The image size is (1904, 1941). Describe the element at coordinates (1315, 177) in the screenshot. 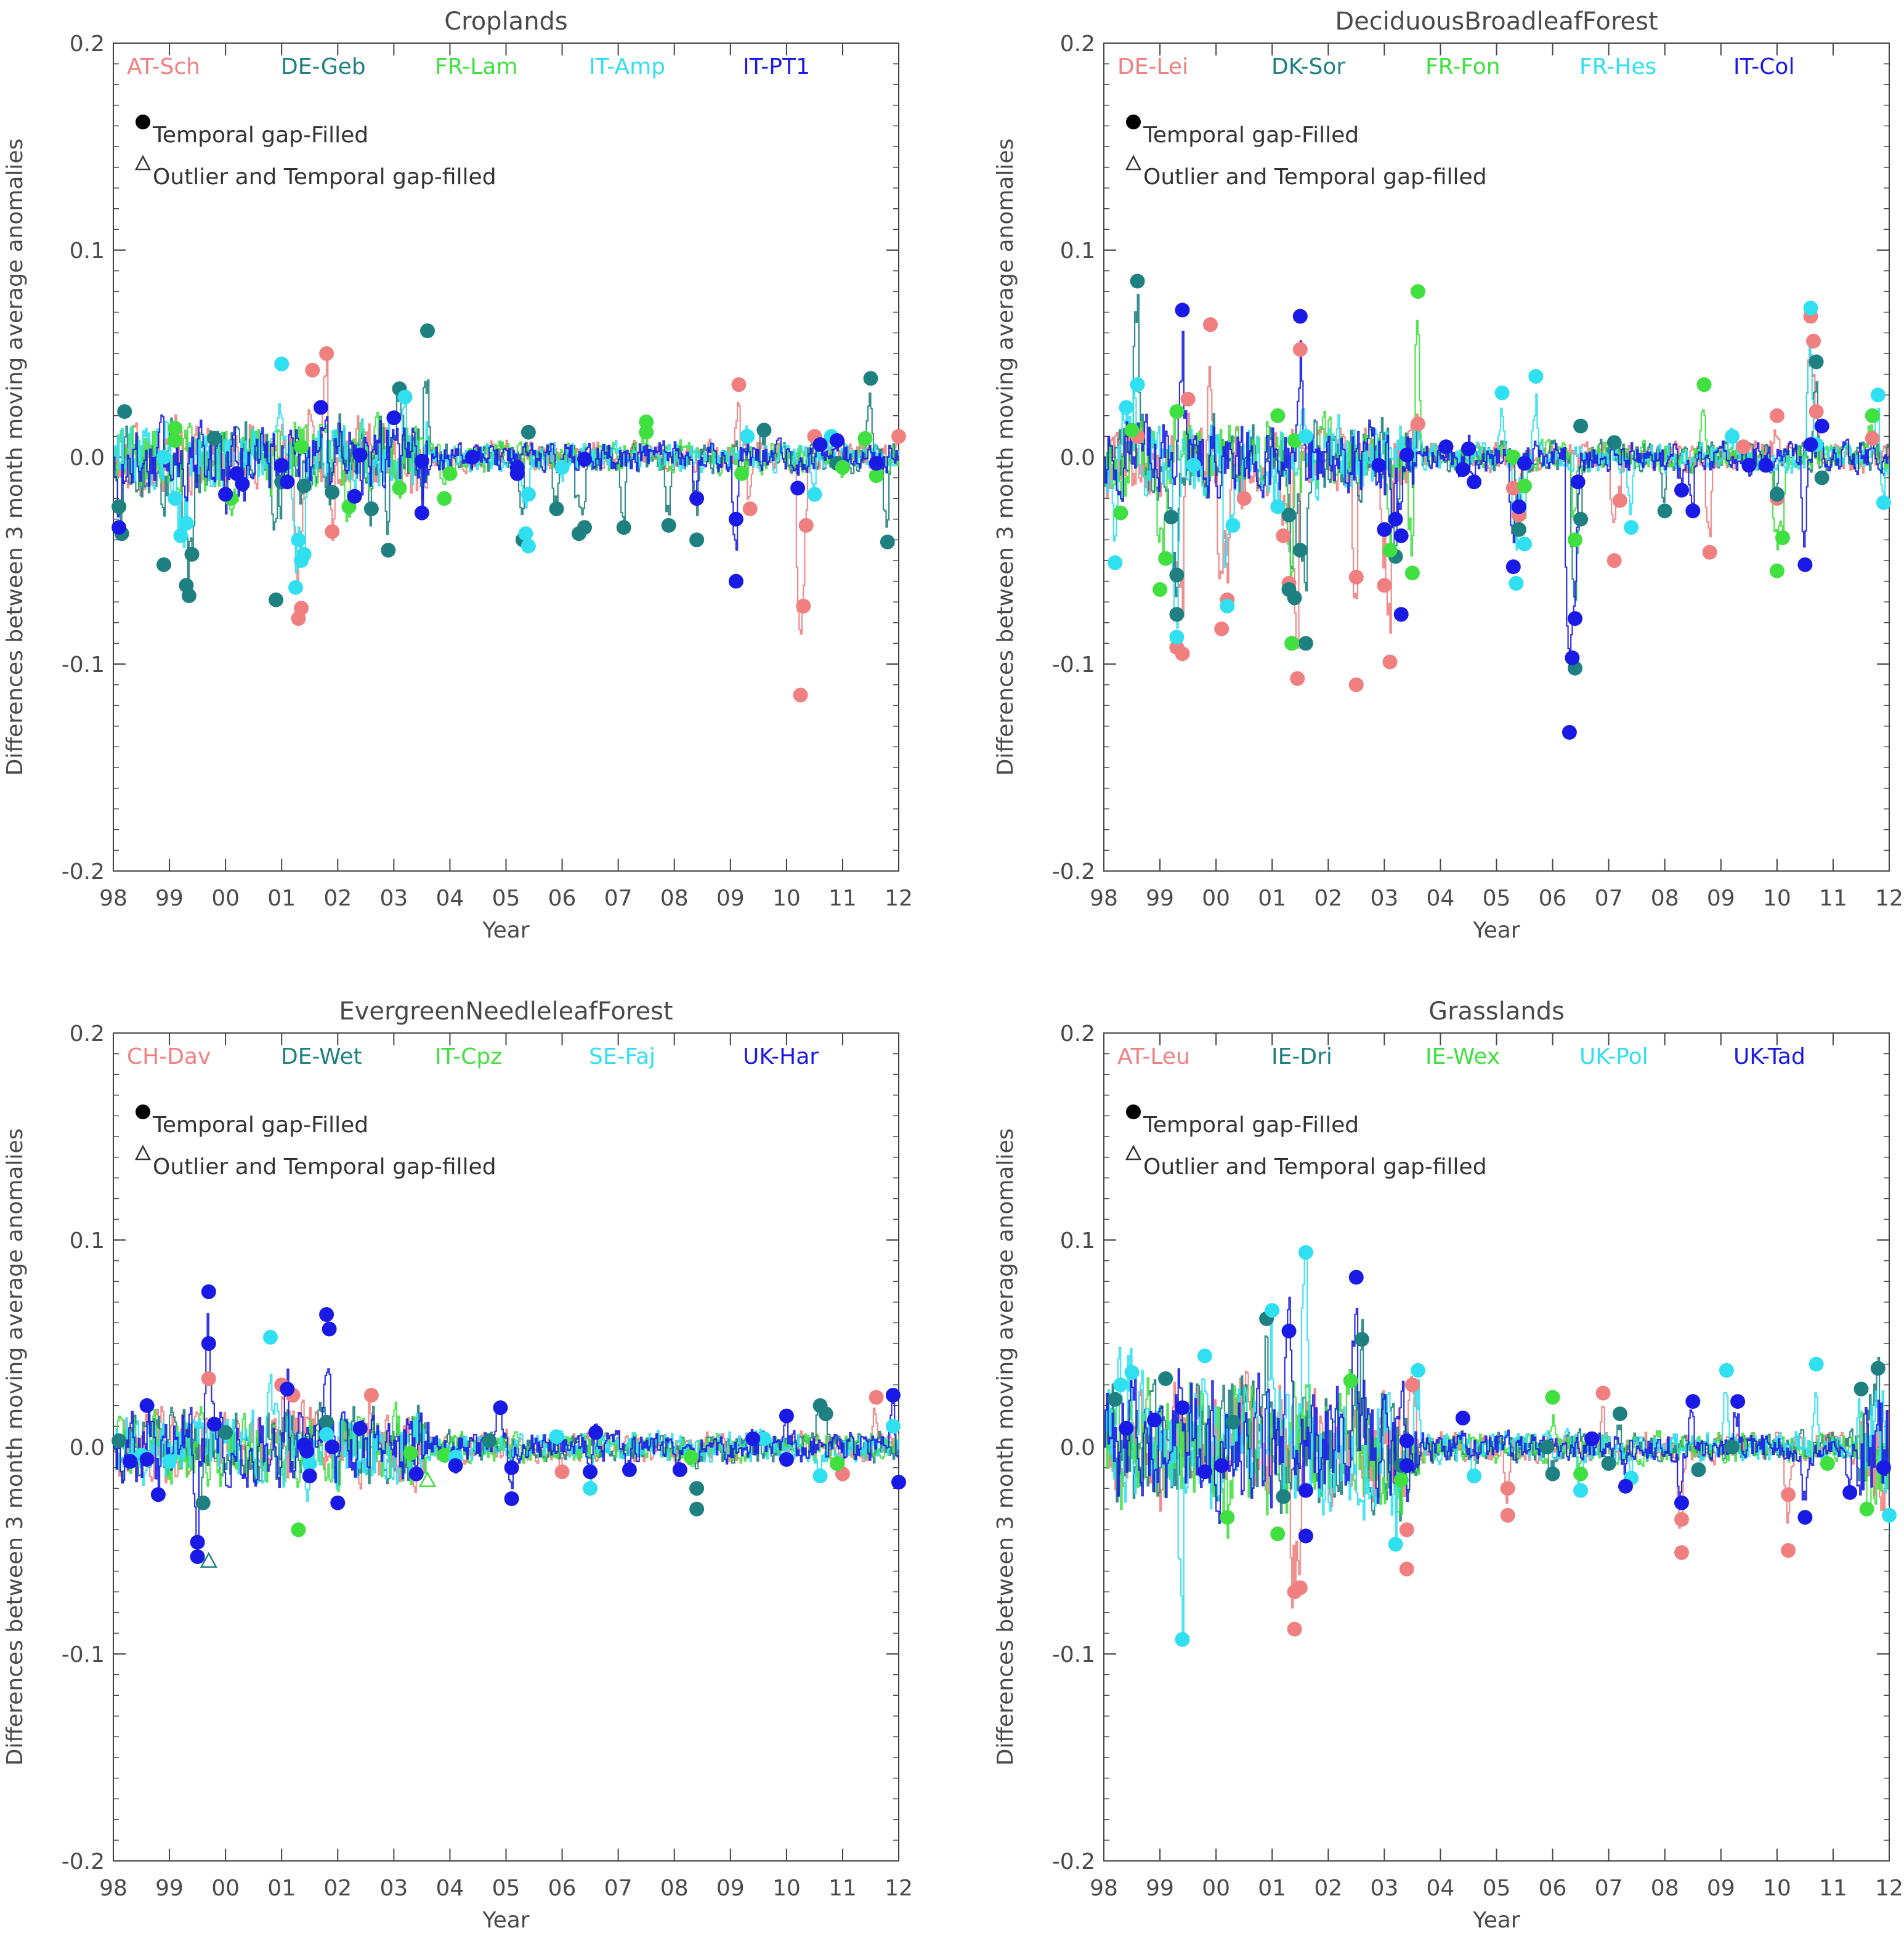

I see `legend-outlier-label: Outlier and Temporal gap-filled` at that location.